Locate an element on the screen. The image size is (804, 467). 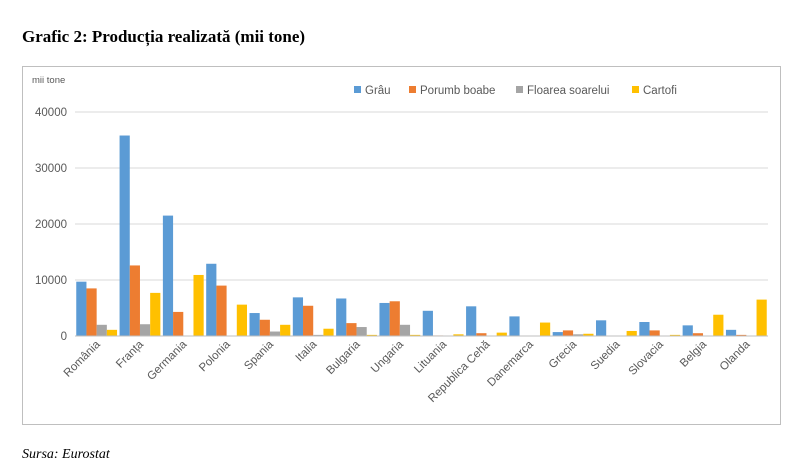
legend-item: Floarea soarelui is located at coordinates (562, 91).